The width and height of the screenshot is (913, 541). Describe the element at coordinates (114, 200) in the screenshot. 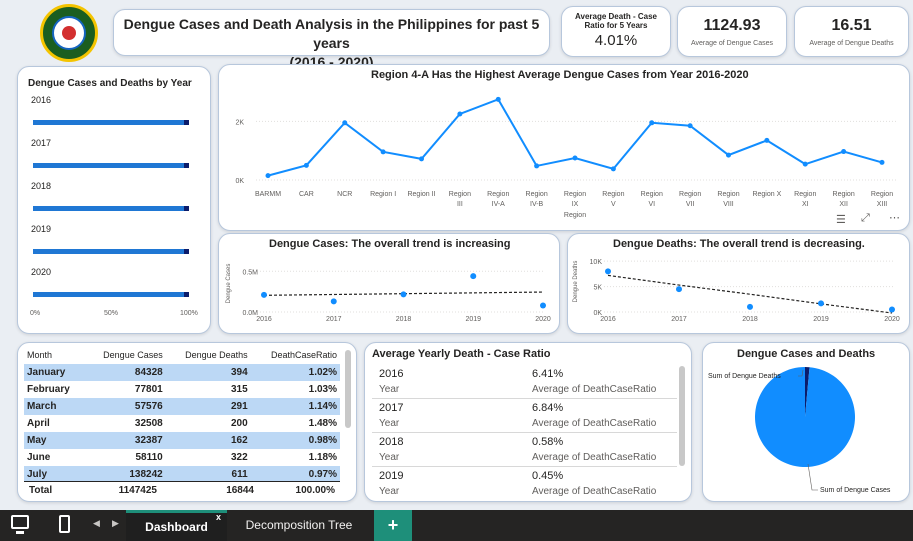

I see `by-year-card` at that location.